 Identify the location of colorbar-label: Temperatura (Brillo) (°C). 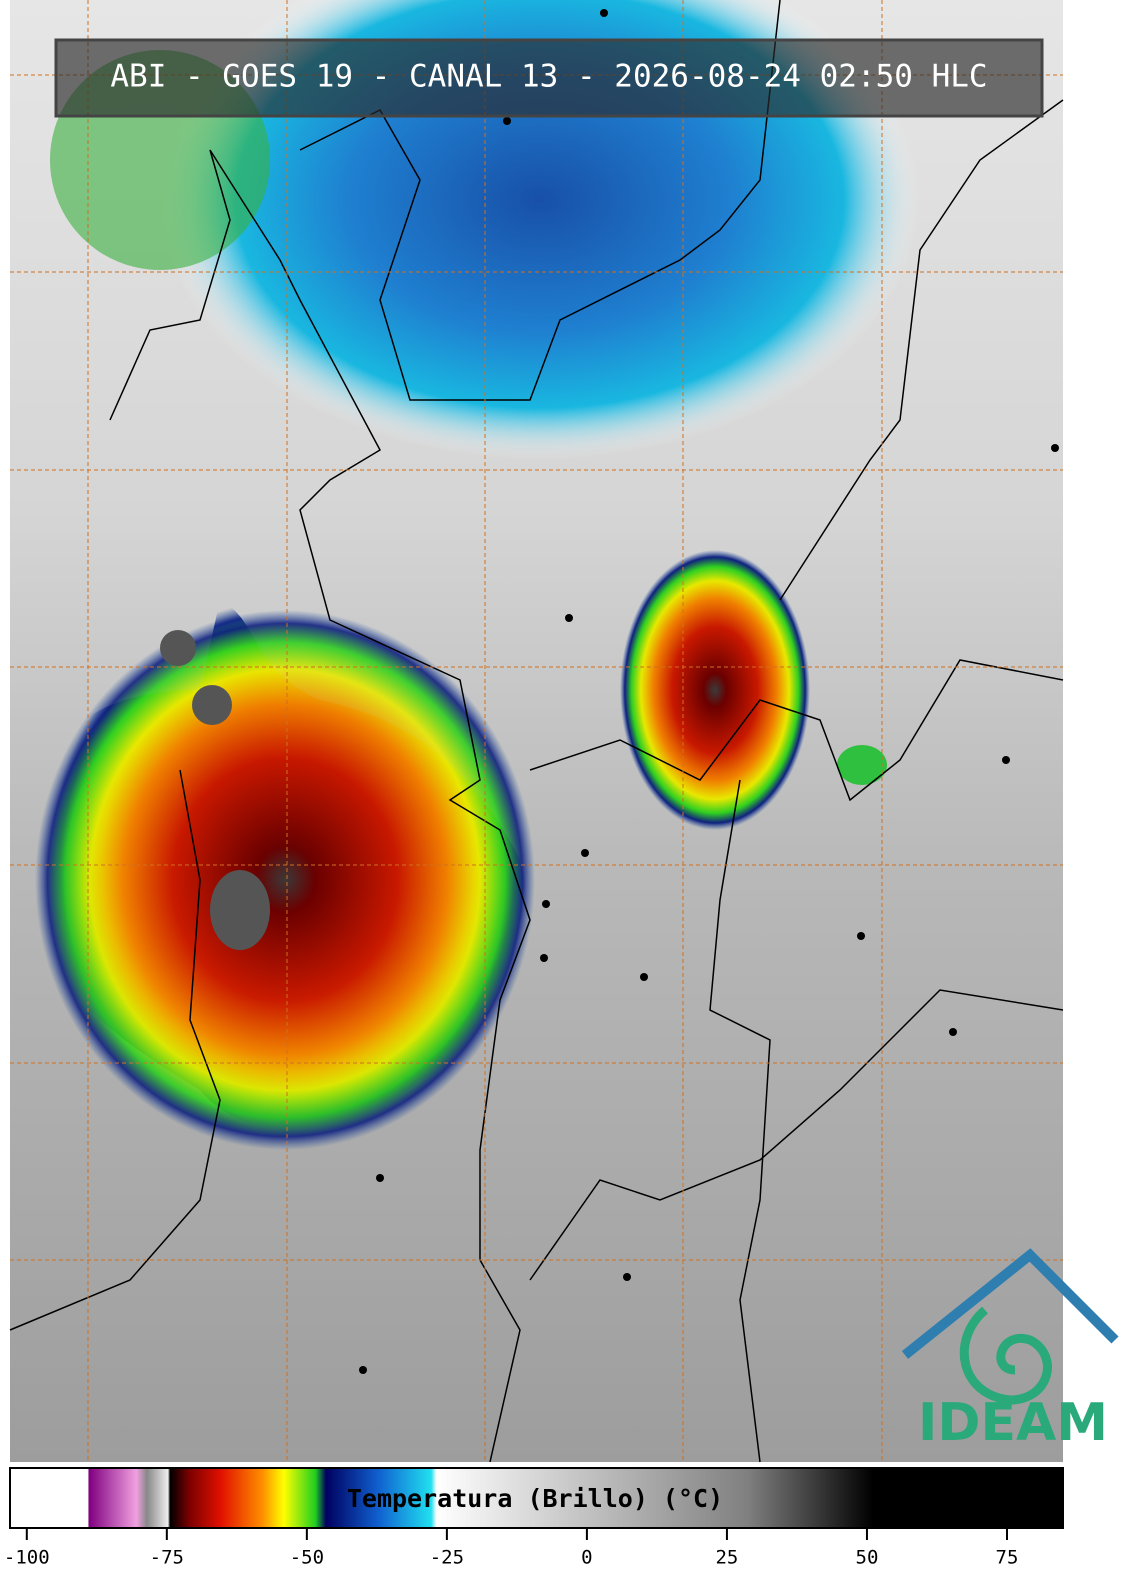
(535, 1498).